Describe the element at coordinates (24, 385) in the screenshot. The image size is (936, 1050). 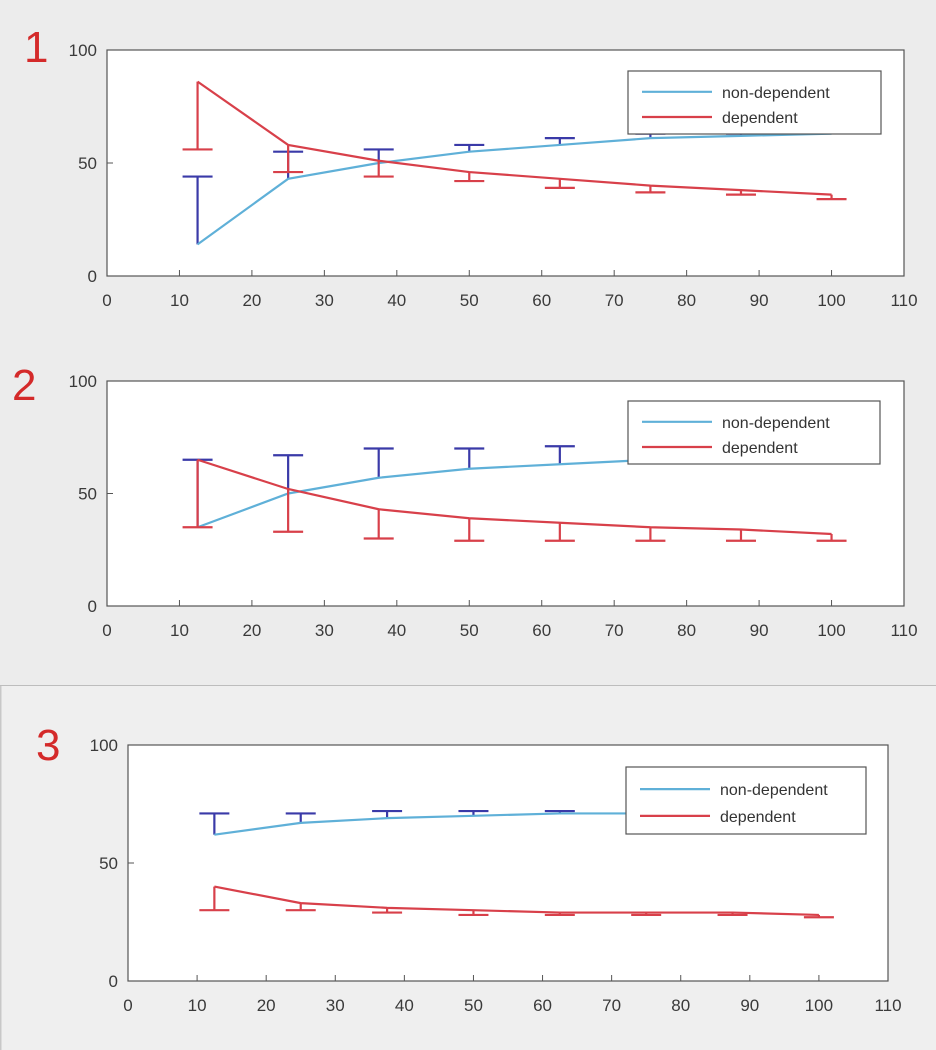
I see `panel-number: 2` at that location.